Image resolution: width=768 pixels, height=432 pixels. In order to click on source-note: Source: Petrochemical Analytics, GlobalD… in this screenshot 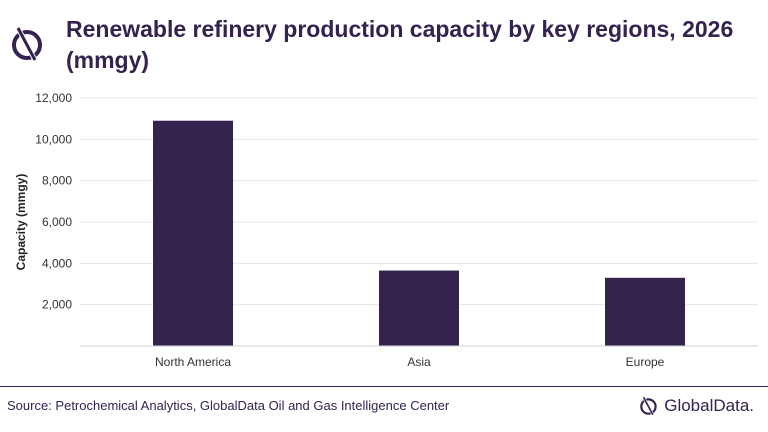, I will do `click(228, 405)`.